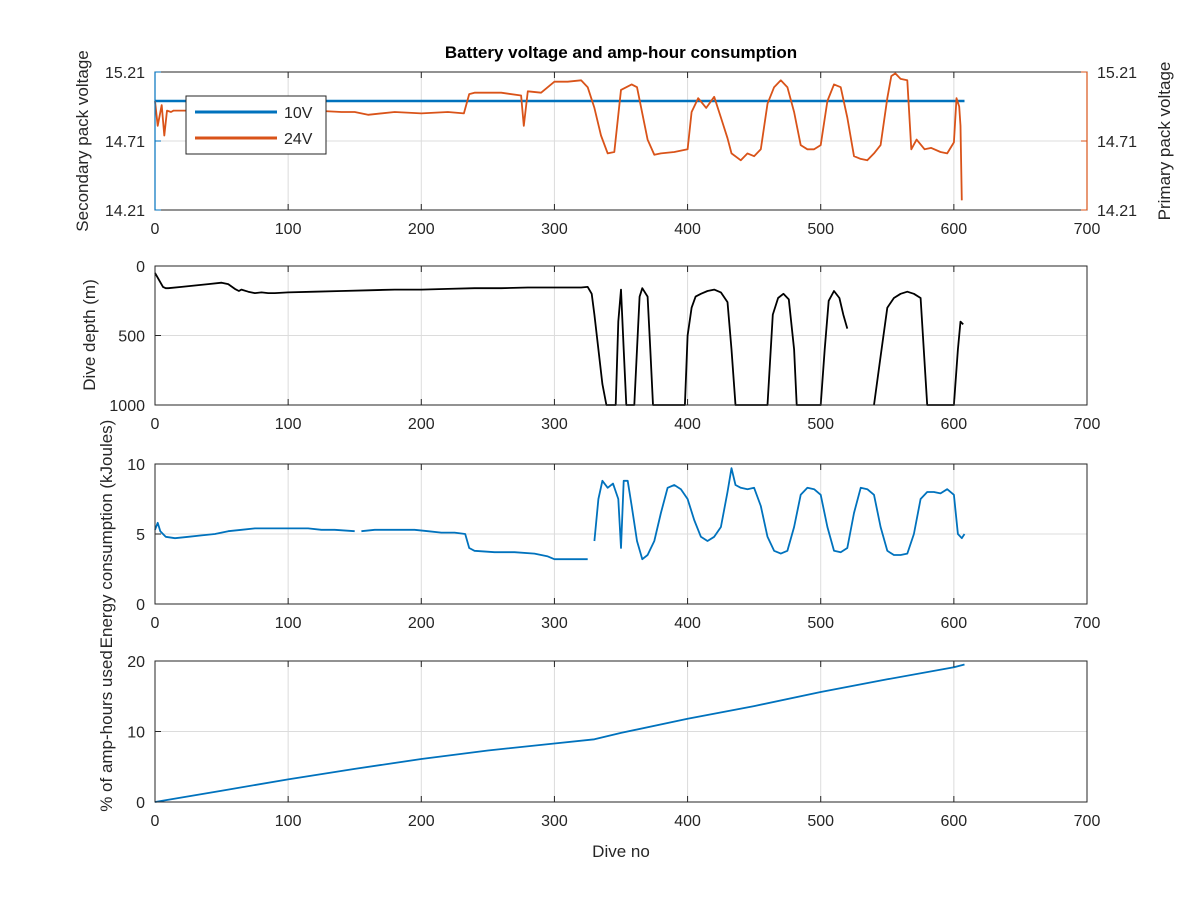 The width and height of the screenshot is (1200, 900). I want to click on legend-label-10v: 10V, so click(298, 113).